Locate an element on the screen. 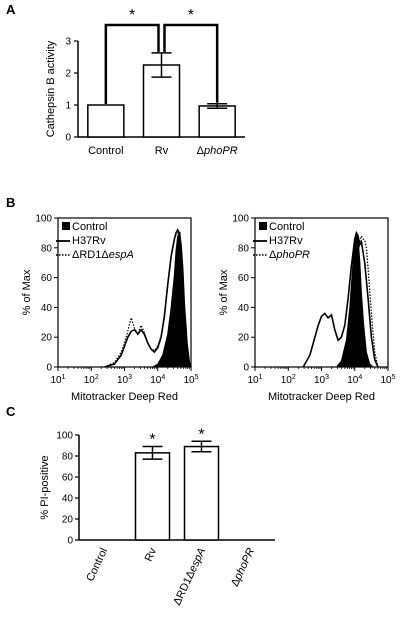 The image size is (405, 617). x-tick-label-c: Rv is located at coordinates (151, 555).